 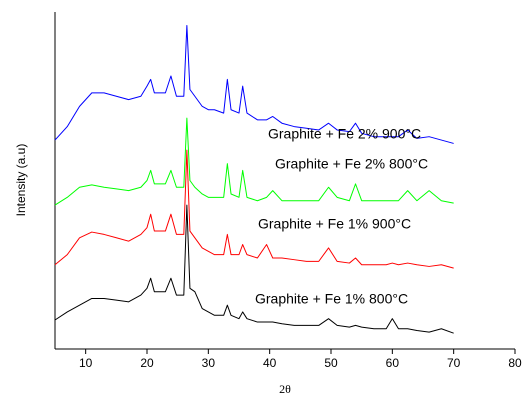 I want to click on x-axis-label: 2θ, so click(x=285, y=389).